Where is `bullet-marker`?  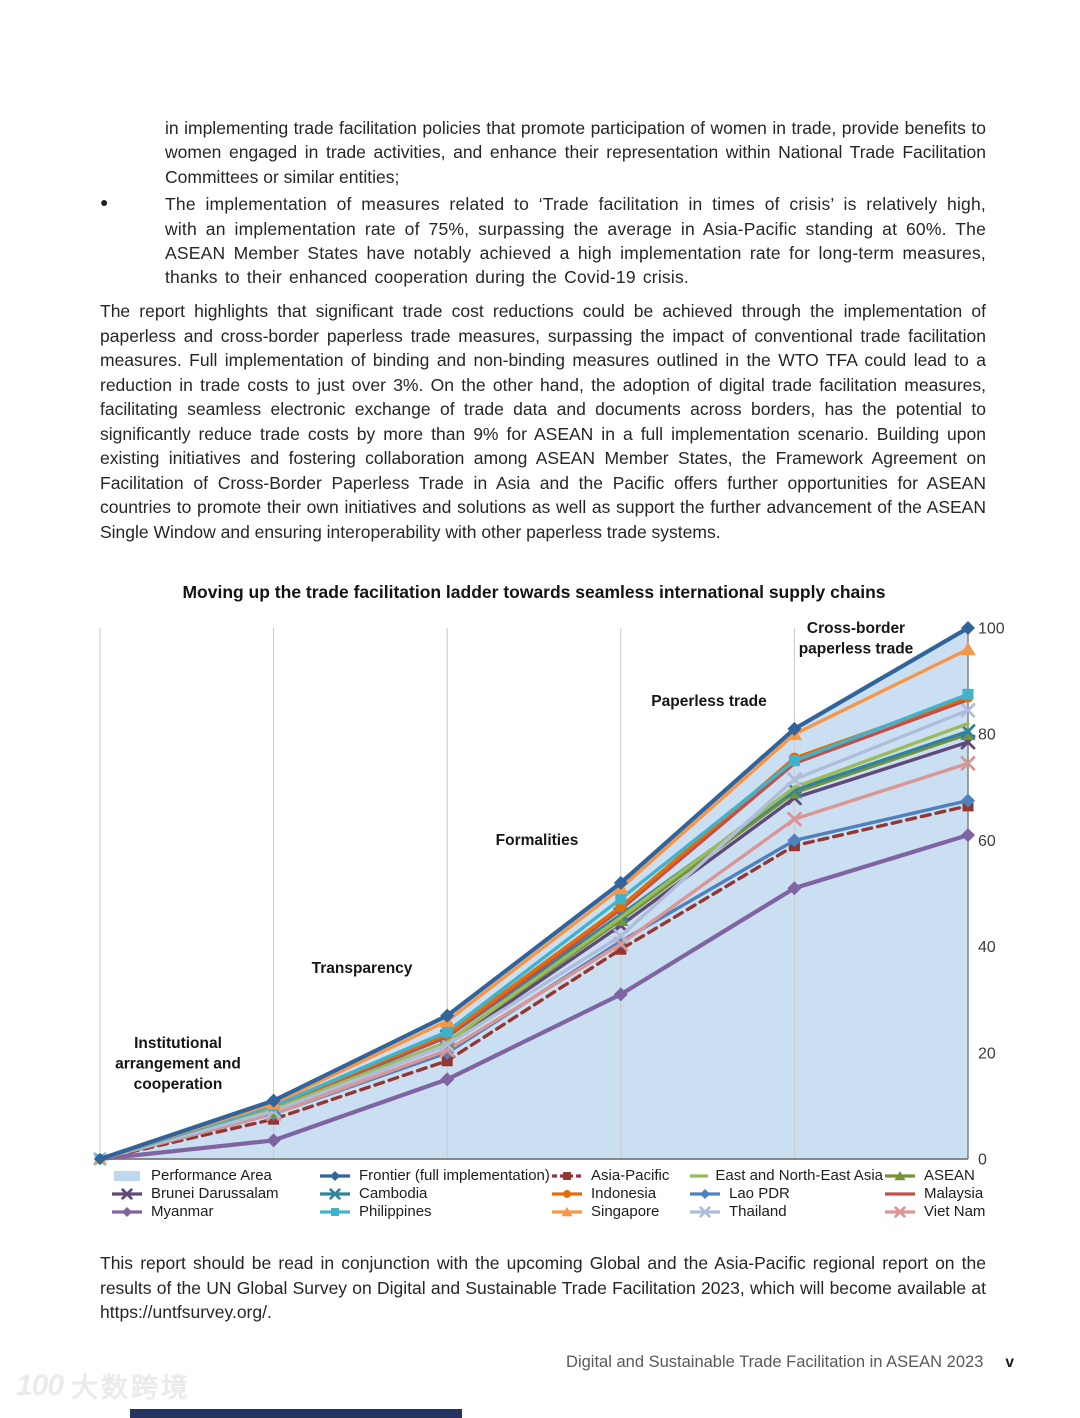
bullet-marker is located at coordinates (132, 152).